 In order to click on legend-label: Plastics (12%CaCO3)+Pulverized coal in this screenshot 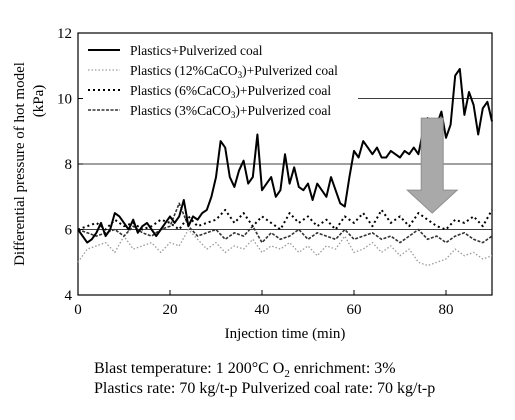, I will do `click(234, 71)`.